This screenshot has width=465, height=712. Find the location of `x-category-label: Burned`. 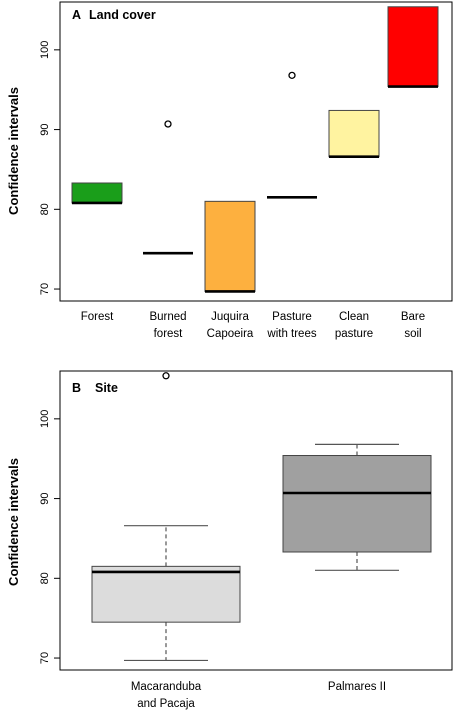

x-category-label: Burned is located at coordinates (167, 317).